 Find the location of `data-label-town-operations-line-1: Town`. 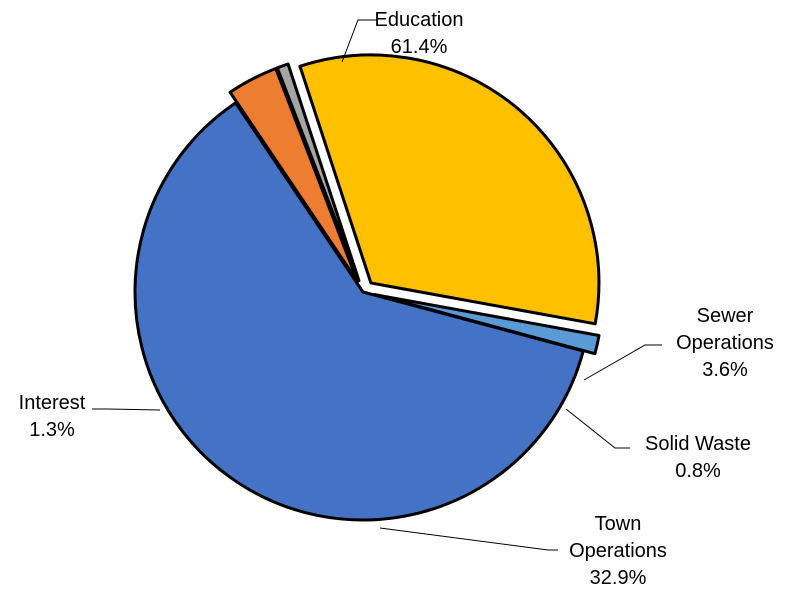

data-label-town-operations-line-1: Town is located at coordinates (618, 524).